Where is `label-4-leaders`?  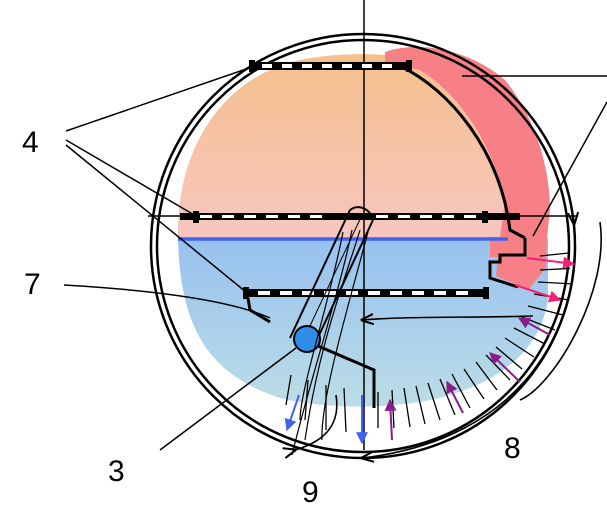
label-4-leaders is located at coordinates (159, 179).